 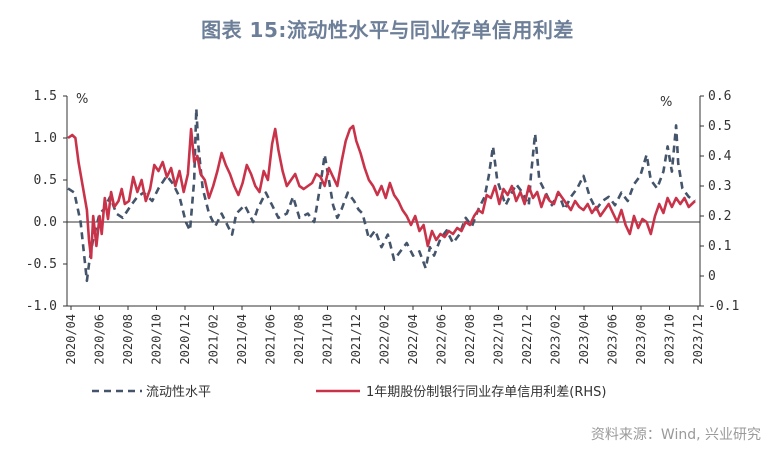 I want to click on x-tick-label: 2022/10, so click(x=499, y=339).